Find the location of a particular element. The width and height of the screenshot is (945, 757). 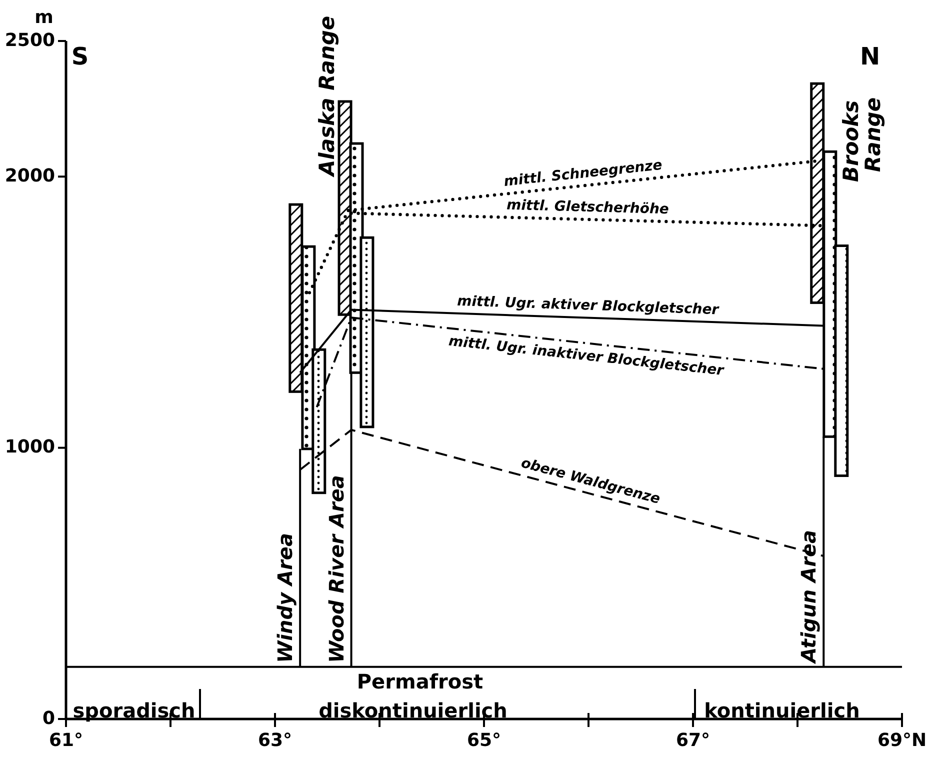

text: mittl. Schneegrenze is located at coordinates (583, 173).